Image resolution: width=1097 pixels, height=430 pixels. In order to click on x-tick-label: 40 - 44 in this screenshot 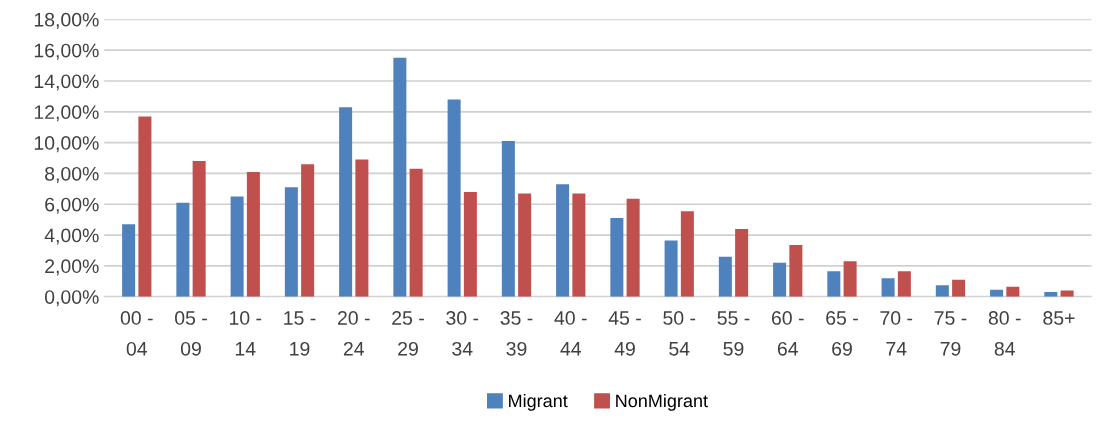, I will do `click(570, 333)`.